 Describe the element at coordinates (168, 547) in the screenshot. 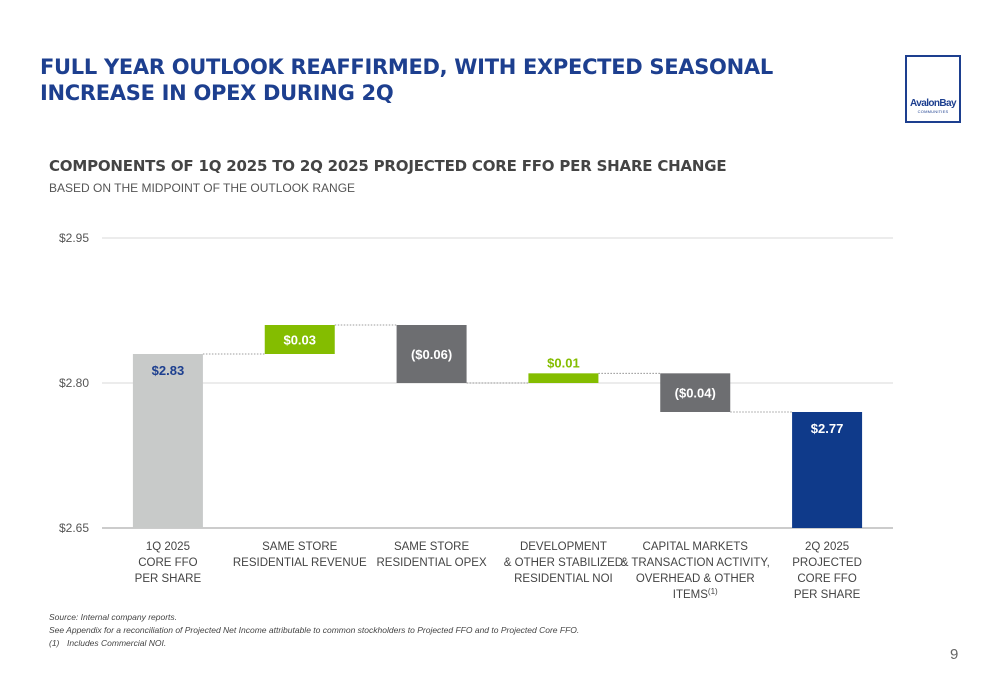

I see `x-category-label: 1Q 2025` at that location.